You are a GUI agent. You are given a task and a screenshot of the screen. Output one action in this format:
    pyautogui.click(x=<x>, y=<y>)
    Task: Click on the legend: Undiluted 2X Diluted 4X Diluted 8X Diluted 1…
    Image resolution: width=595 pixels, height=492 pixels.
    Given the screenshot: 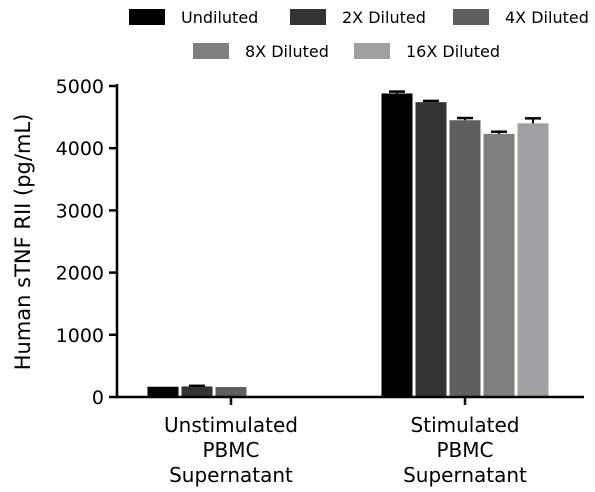 What is the action you would take?
    pyautogui.click(x=359, y=34)
    